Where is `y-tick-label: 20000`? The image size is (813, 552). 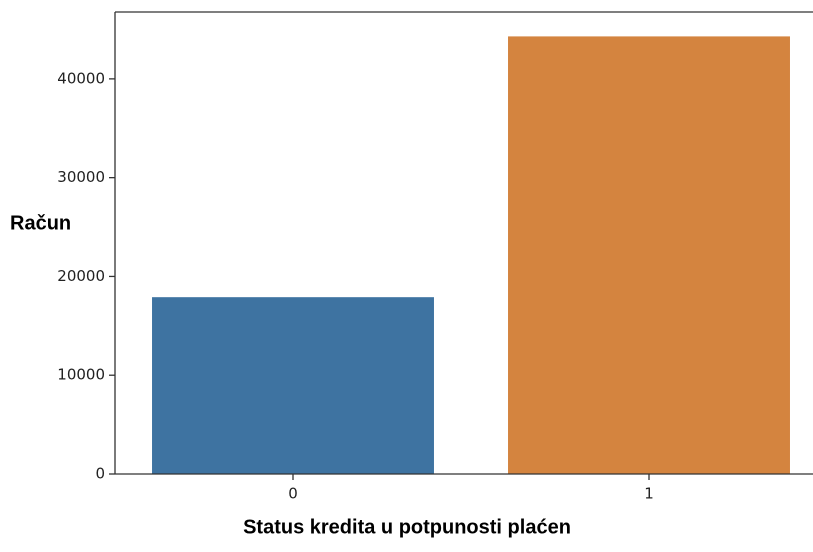 y-tick-label: 20000 is located at coordinates (81, 276).